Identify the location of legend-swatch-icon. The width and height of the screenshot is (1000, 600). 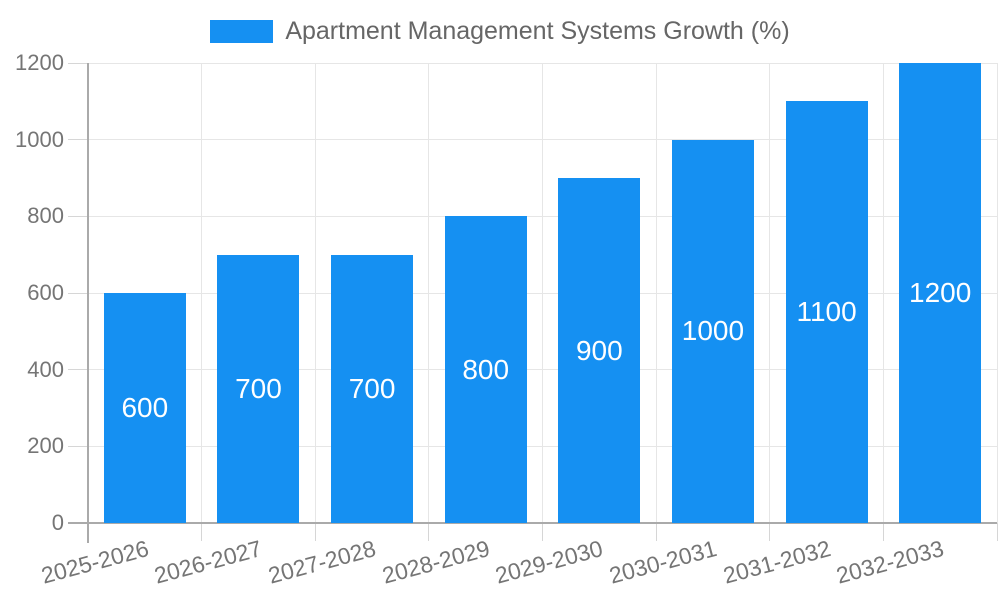
(242, 31).